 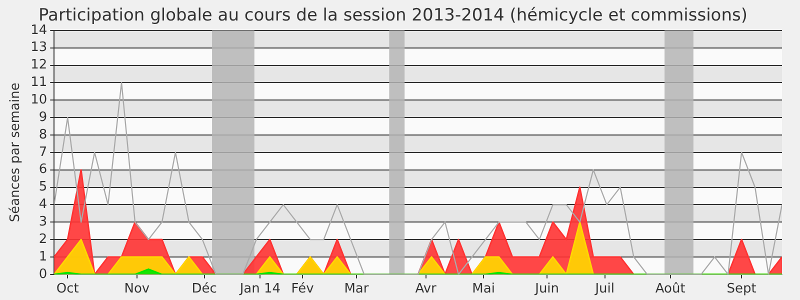 I want to click on y-tick-label: 7, so click(x=43, y=152).